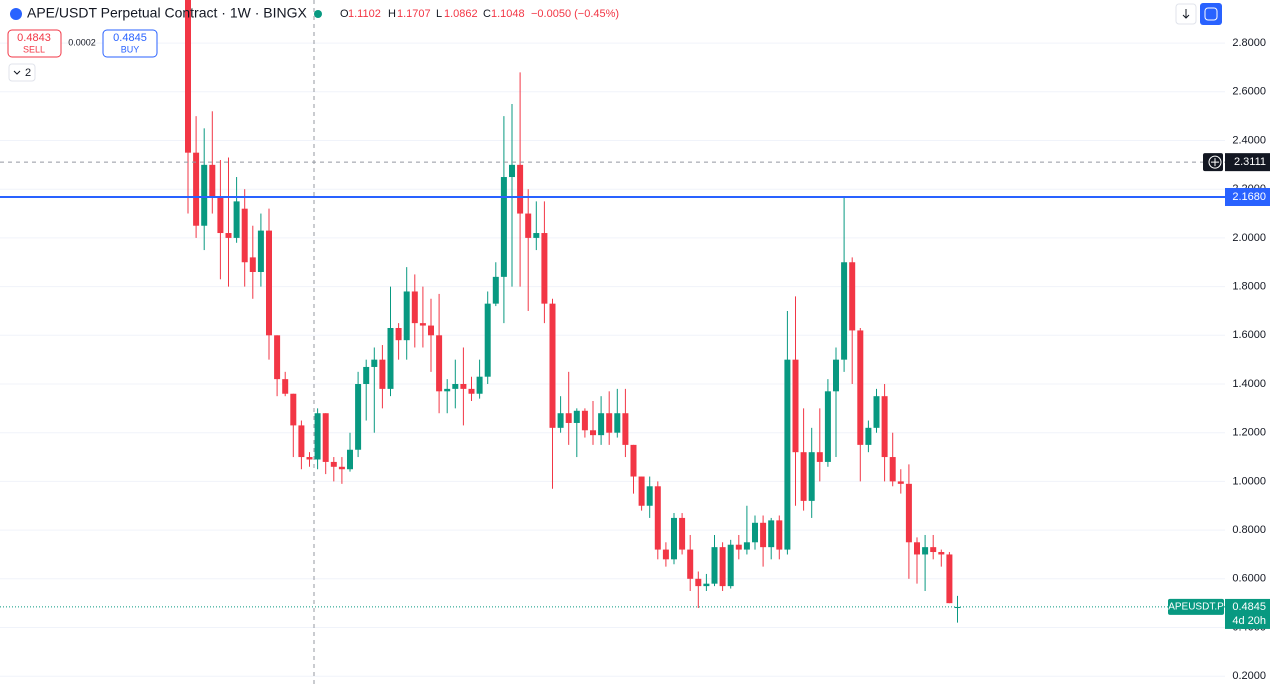 The width and height of the screenshot is (1280, 684). I want to click on auto-icon, so click(1211, 14).